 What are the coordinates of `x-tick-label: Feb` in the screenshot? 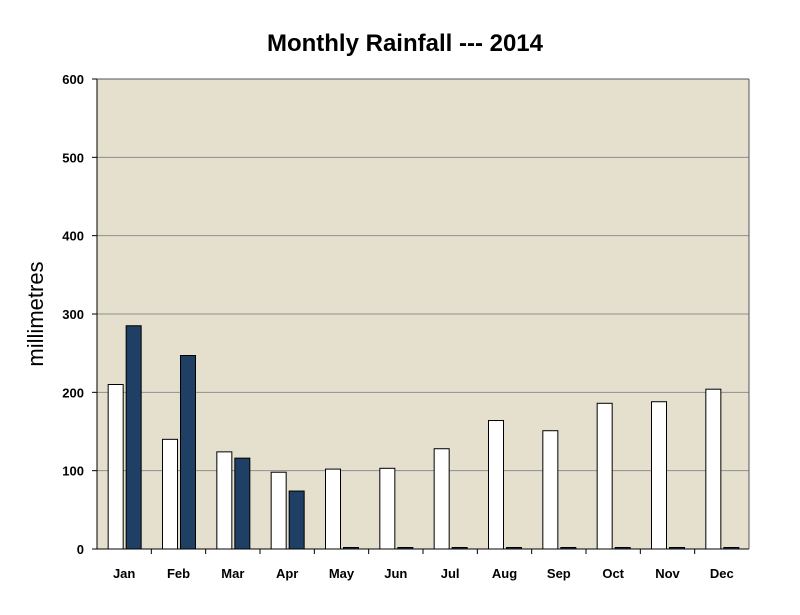 It's located at (178, 573).